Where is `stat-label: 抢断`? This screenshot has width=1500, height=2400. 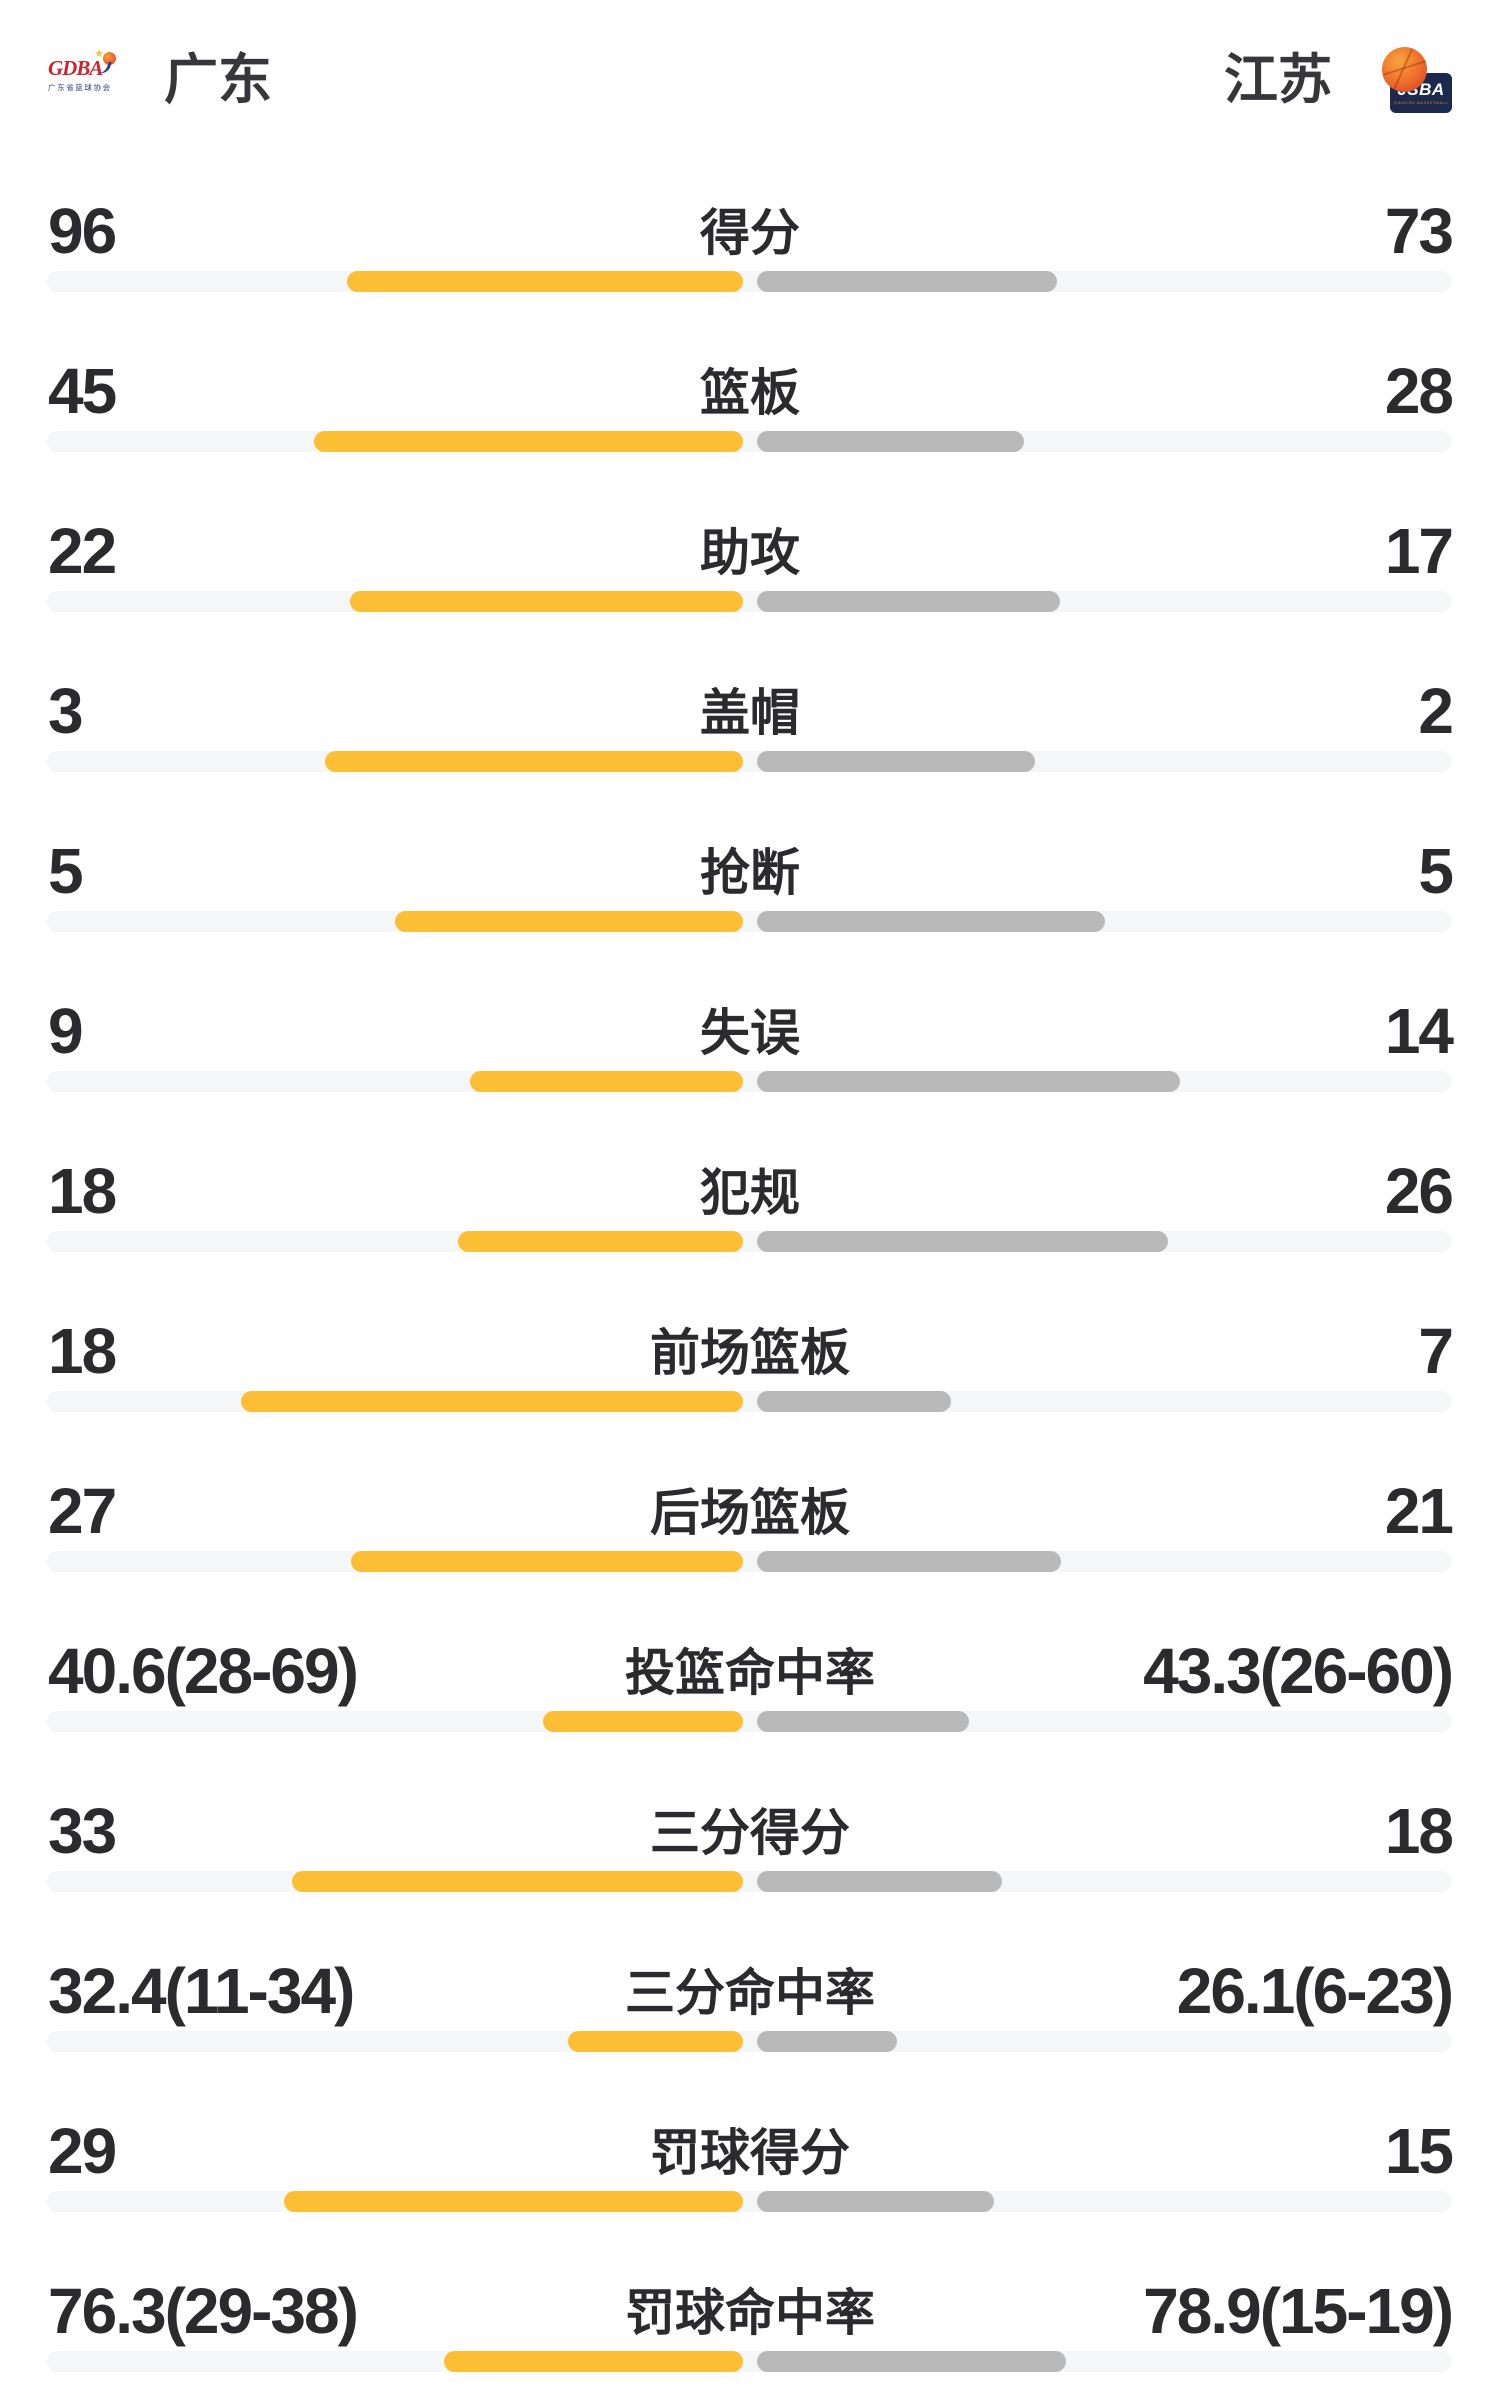
stat-label: 抢断 is located at coordinates (750, 873).